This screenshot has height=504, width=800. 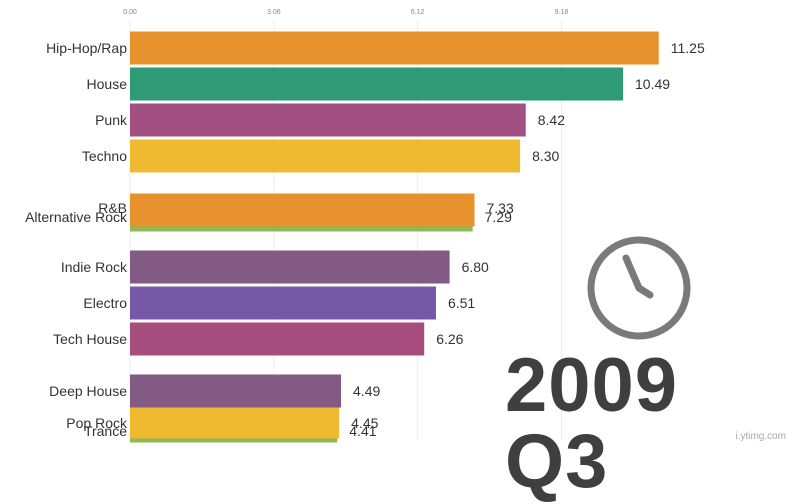 What do you see at coordinates (364, 423) in the screenshot?
I see `value-label: 4.45` at bounding box center [364, 423].